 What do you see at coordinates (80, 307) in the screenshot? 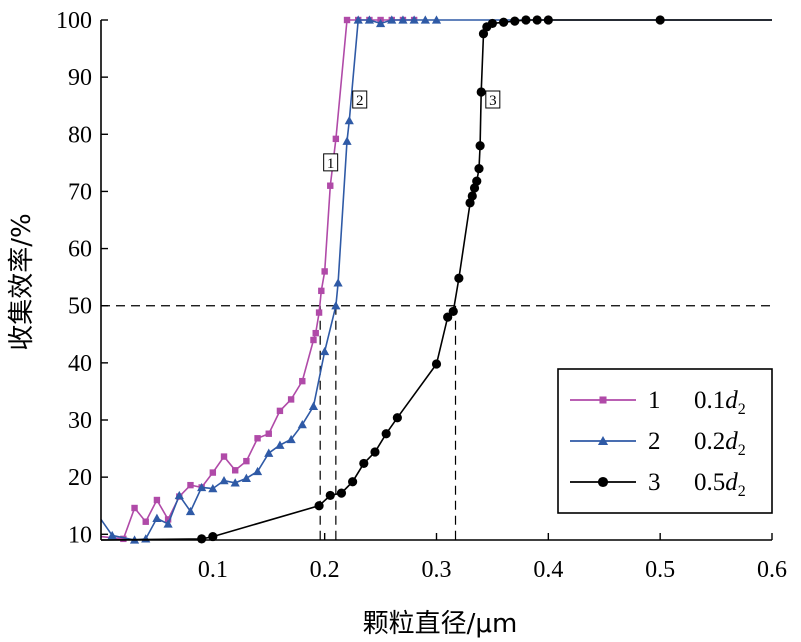
I see `y-tick-label: 50` at bounding box center [80, 307].